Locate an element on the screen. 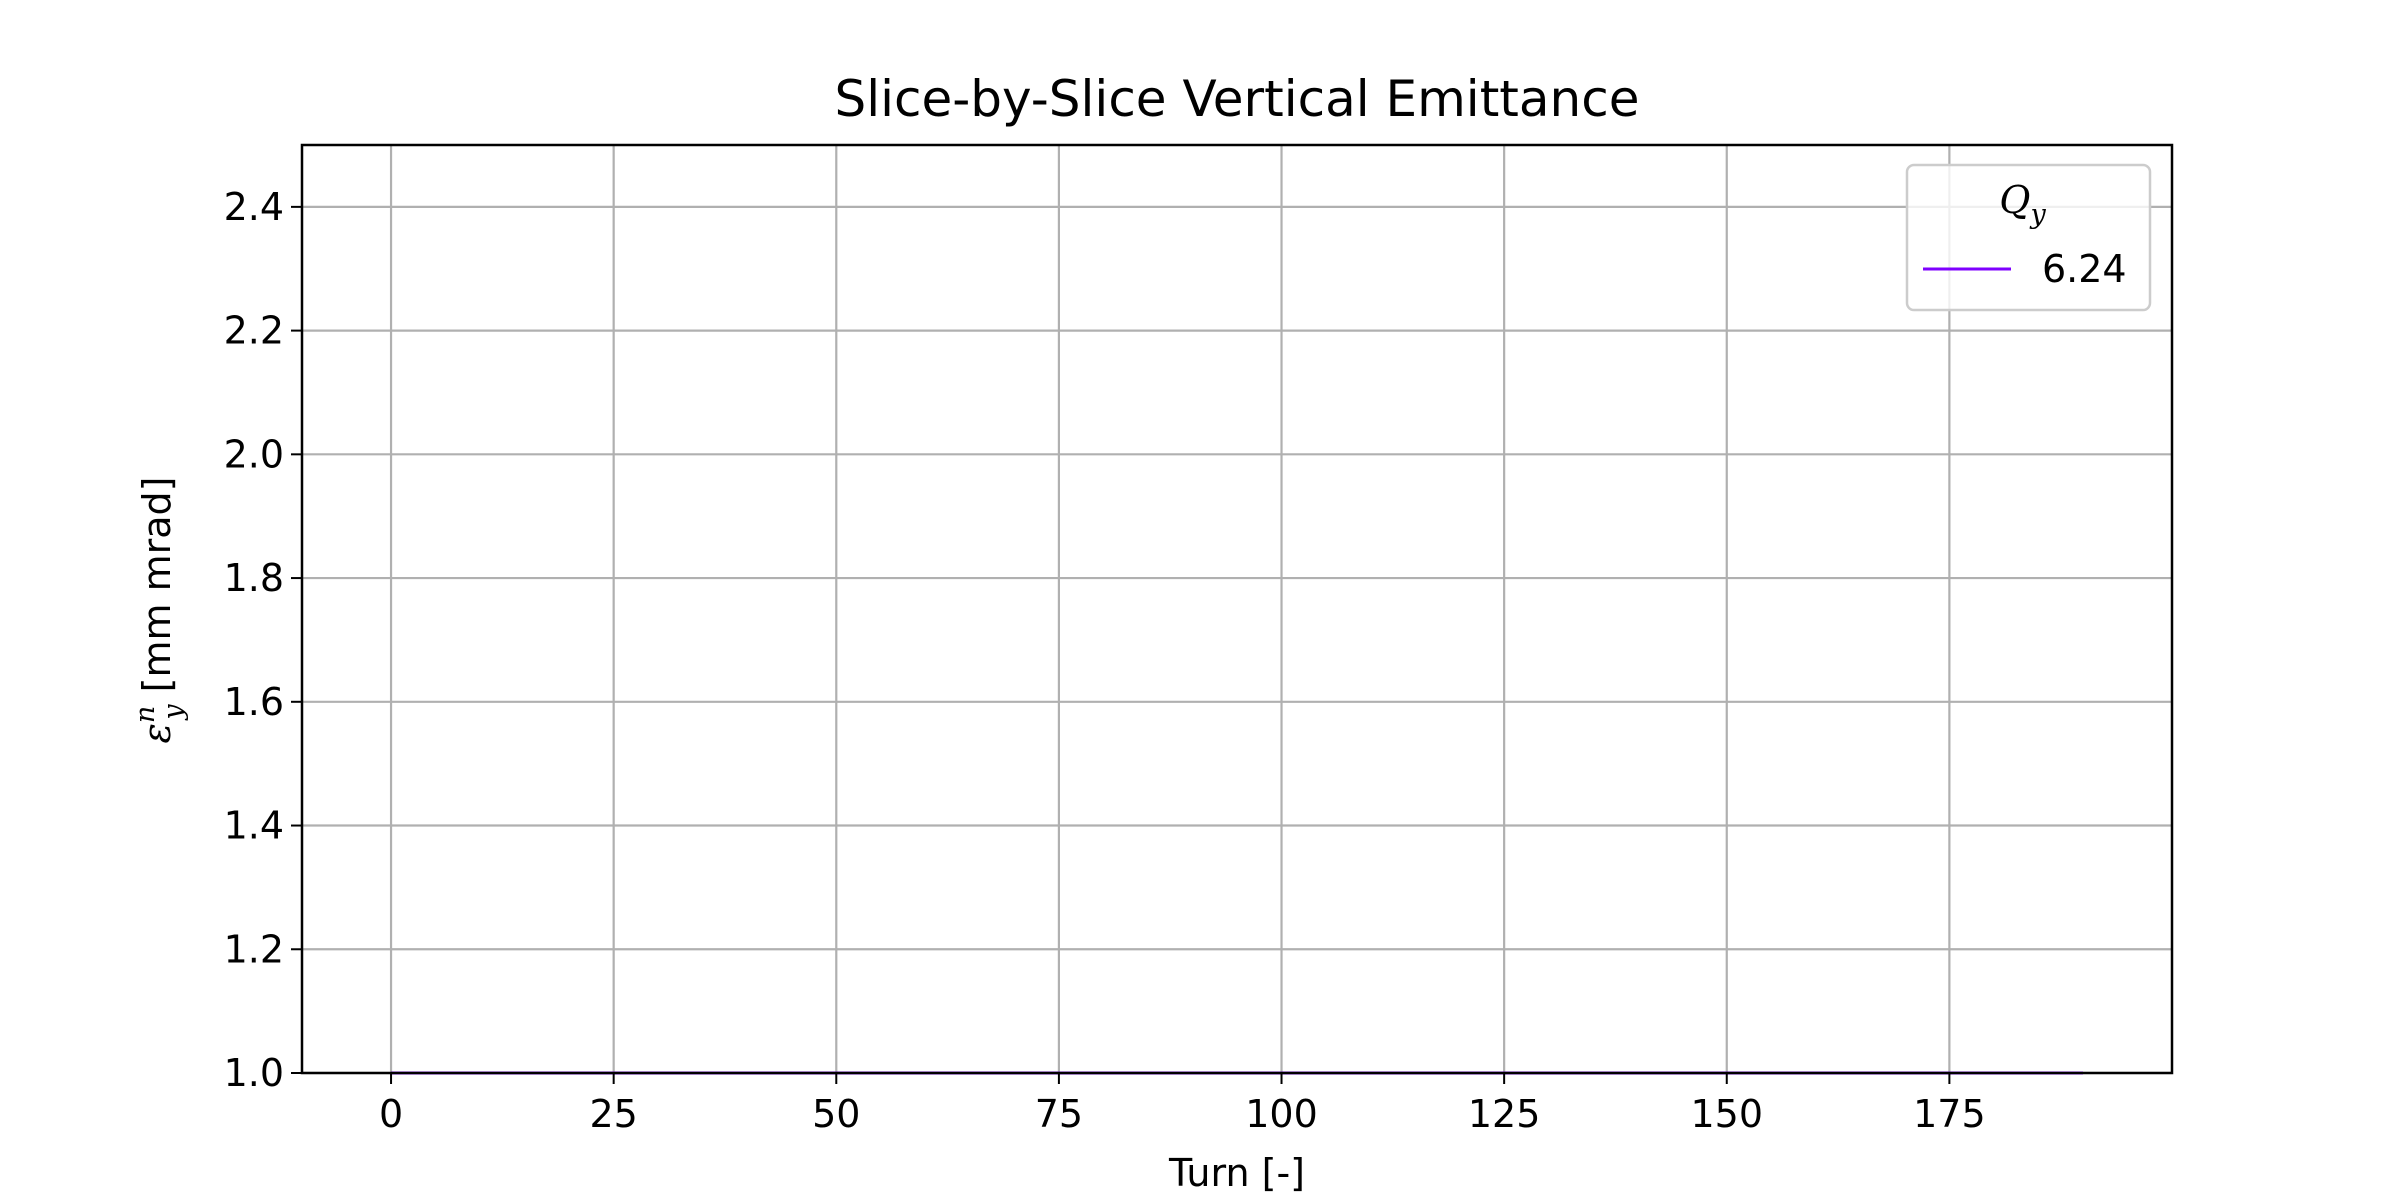  y-tick-label: 2.2 is located at coordinates (254, 331).